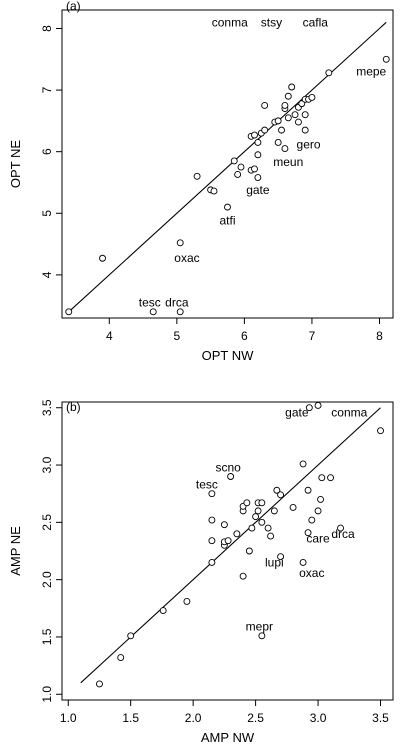 This screenshot has width=400, height=747. Describe the element at coordinates (379, 336) in the screenshot. I see `x-tick-label: 8` at that location.